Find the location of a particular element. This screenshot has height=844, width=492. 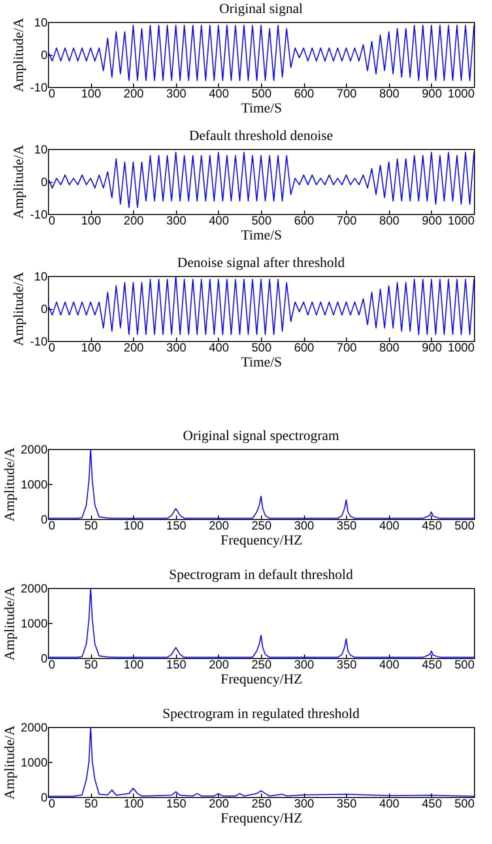

chart-title: Default threshold denoise is located at coordinates (261, 136).